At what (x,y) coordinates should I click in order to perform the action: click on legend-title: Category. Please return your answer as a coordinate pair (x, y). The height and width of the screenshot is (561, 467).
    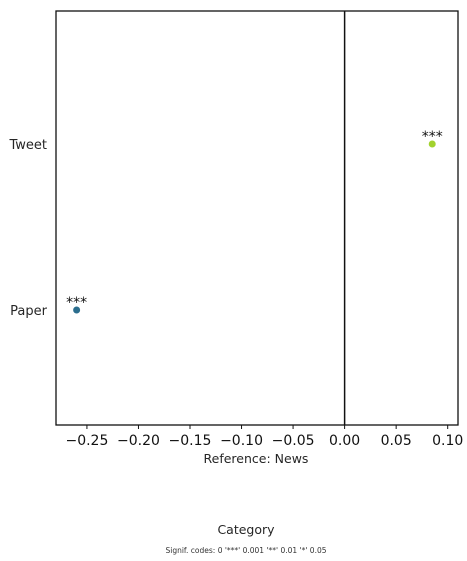
    Looking at the image, I should click on (246, 529).